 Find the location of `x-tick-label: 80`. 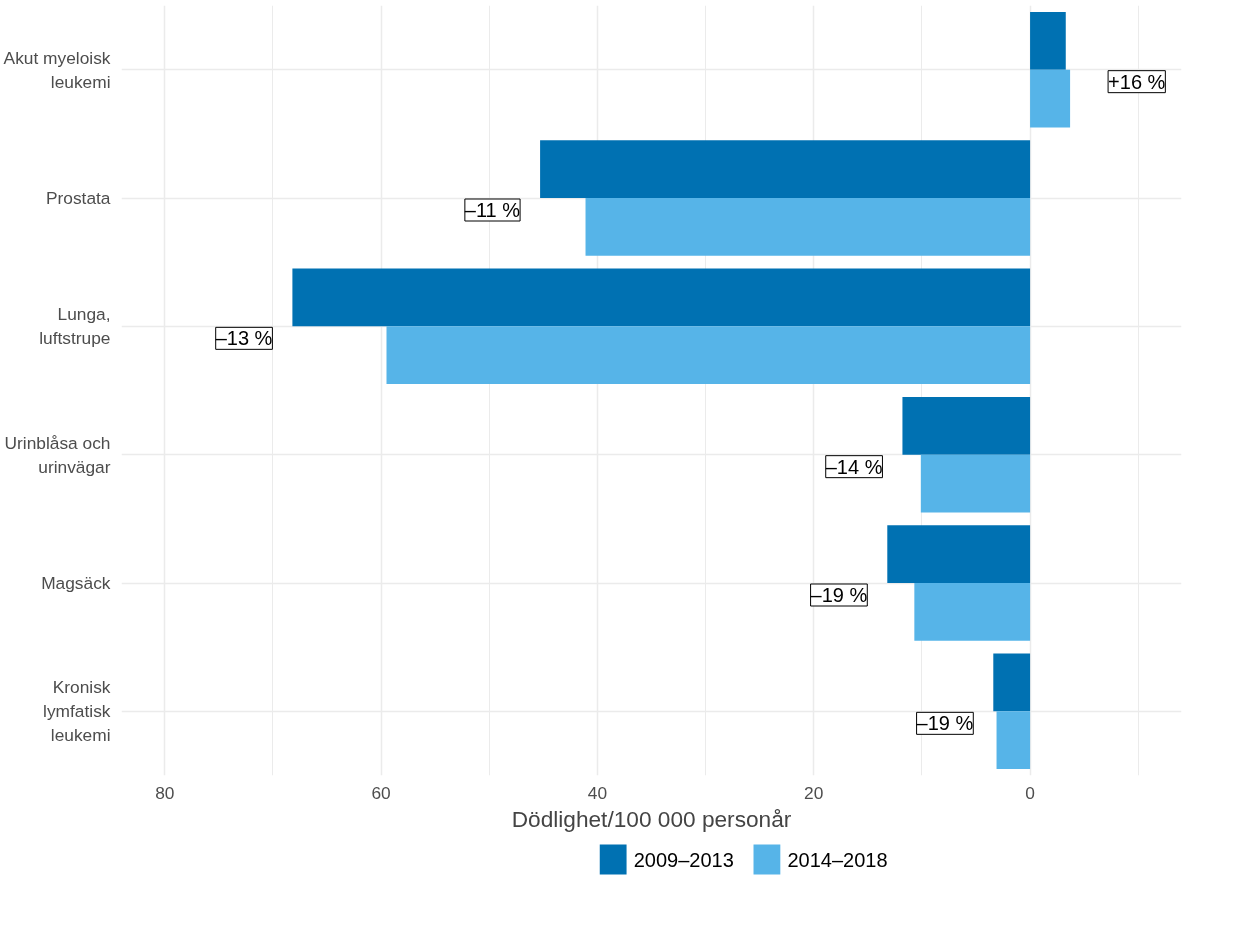

x-tick-label: 80 is located at coordinates (165, 792).